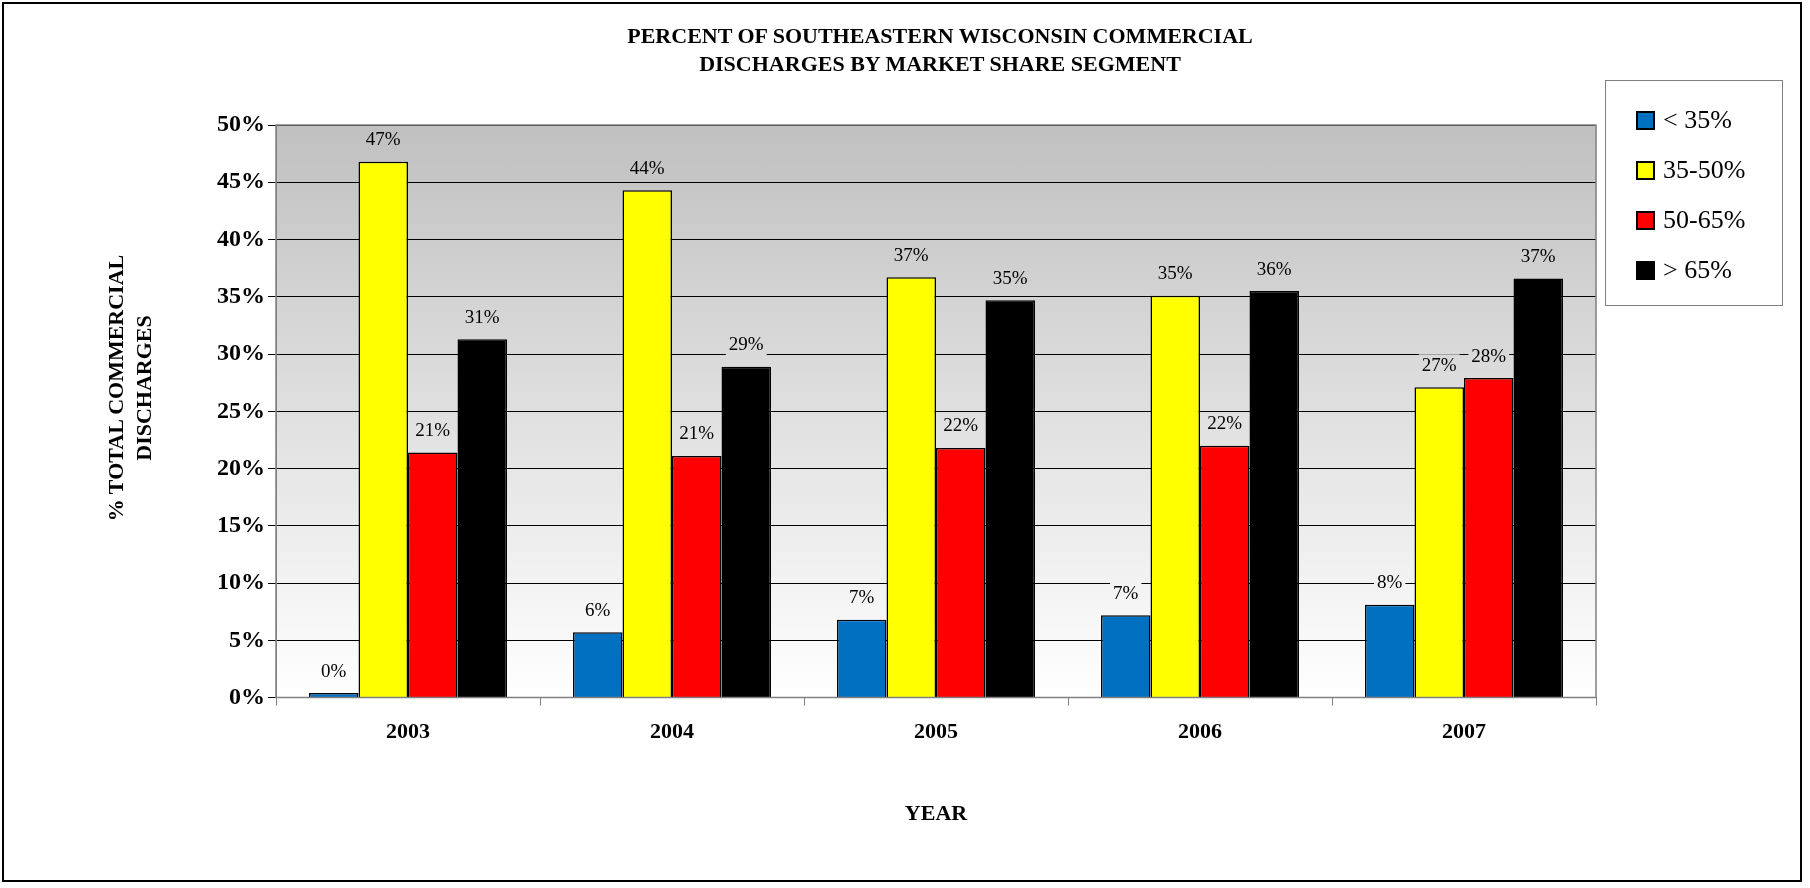 This screenshot has width=1810, height=888. What do you see at coordinates (241, 180) in the screenshot?
I see `y-tick-label: 45%` at bounding box center [241, 180].